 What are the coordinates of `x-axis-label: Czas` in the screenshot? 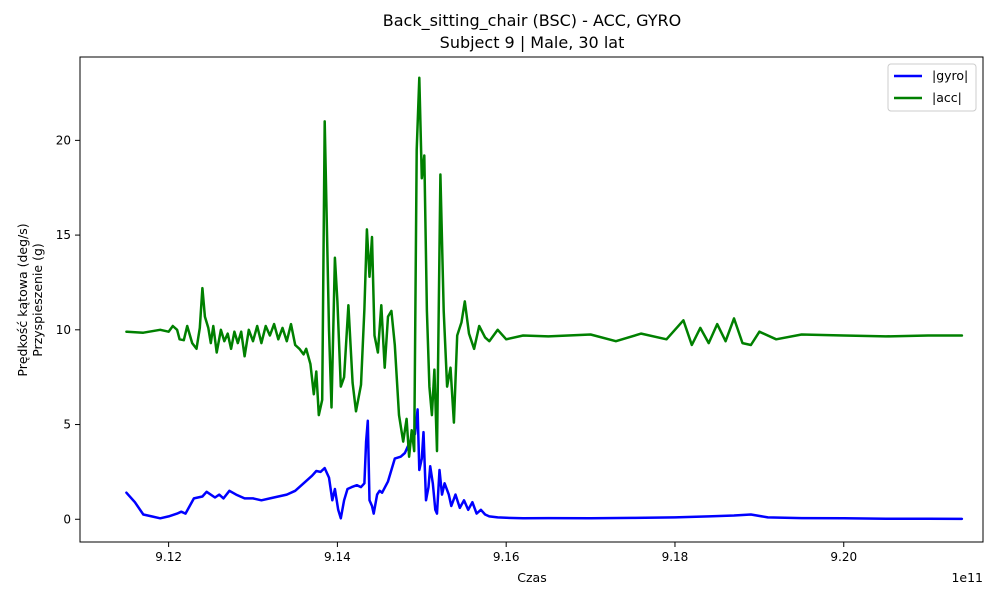 It's located at (531, 577).